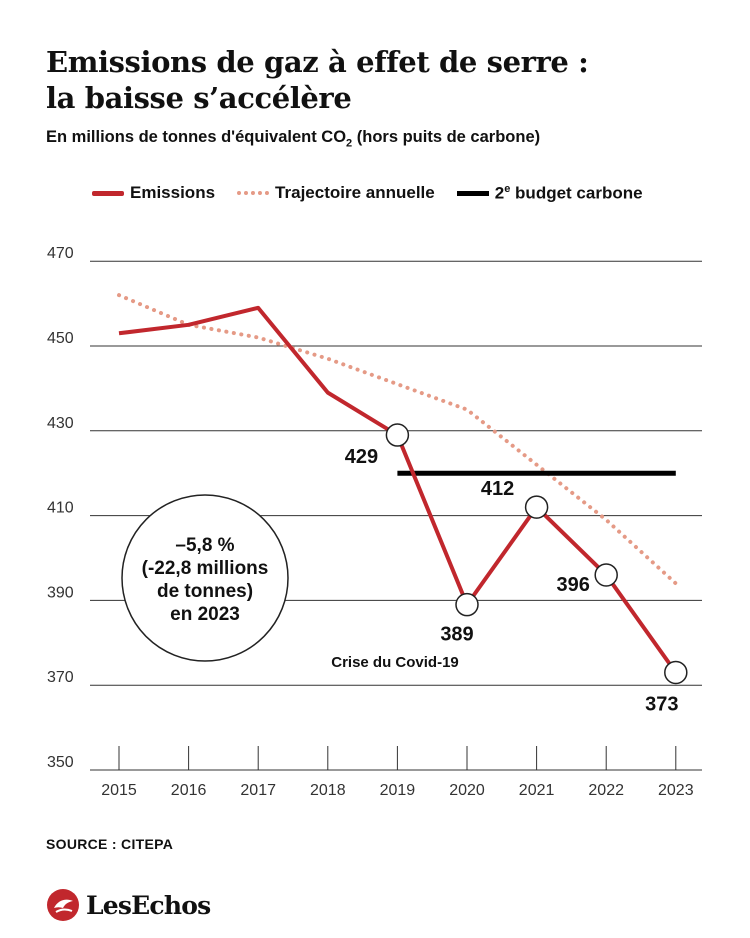 The height and width of the screenshot is (938, 750). What do you see at coordinates (397, 435) in the screenshot?
I see `emissions-point-2019` at bounding box center [397, 435].